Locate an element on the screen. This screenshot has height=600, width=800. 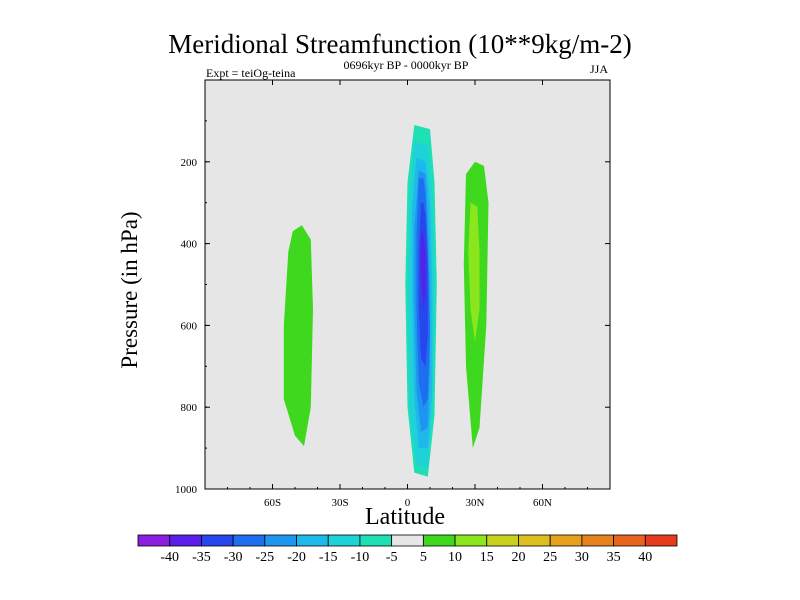
chart-subtitle: 0696kyr BP - 0000kyr BP is located at coordinates (406, 65).